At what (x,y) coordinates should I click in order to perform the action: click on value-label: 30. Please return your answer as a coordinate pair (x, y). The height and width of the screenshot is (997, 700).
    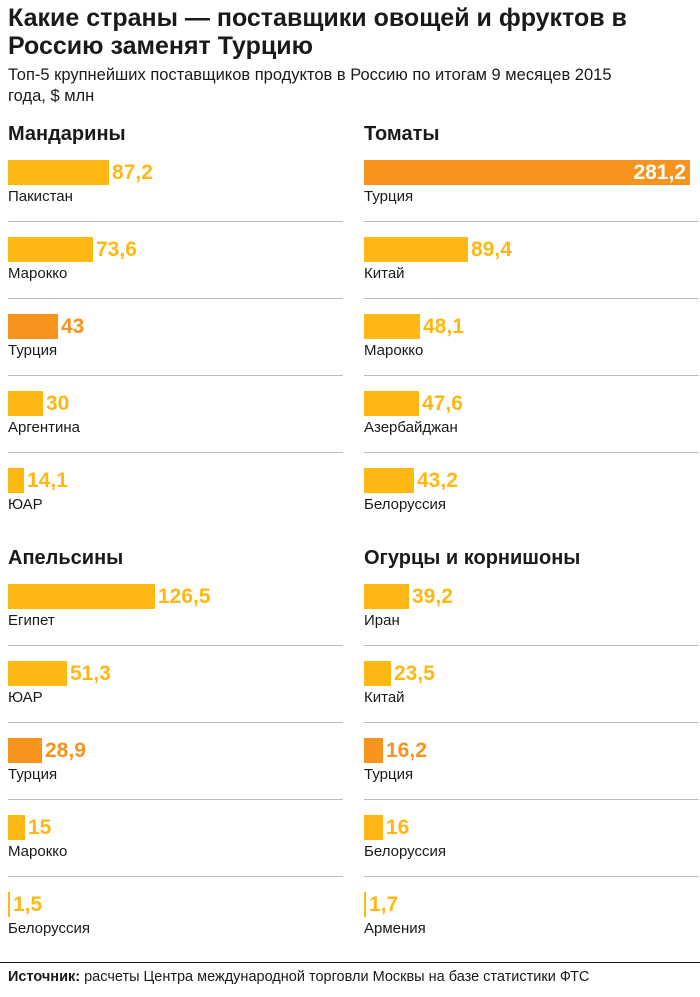
    Looking at the image, I should click on (58, 403).